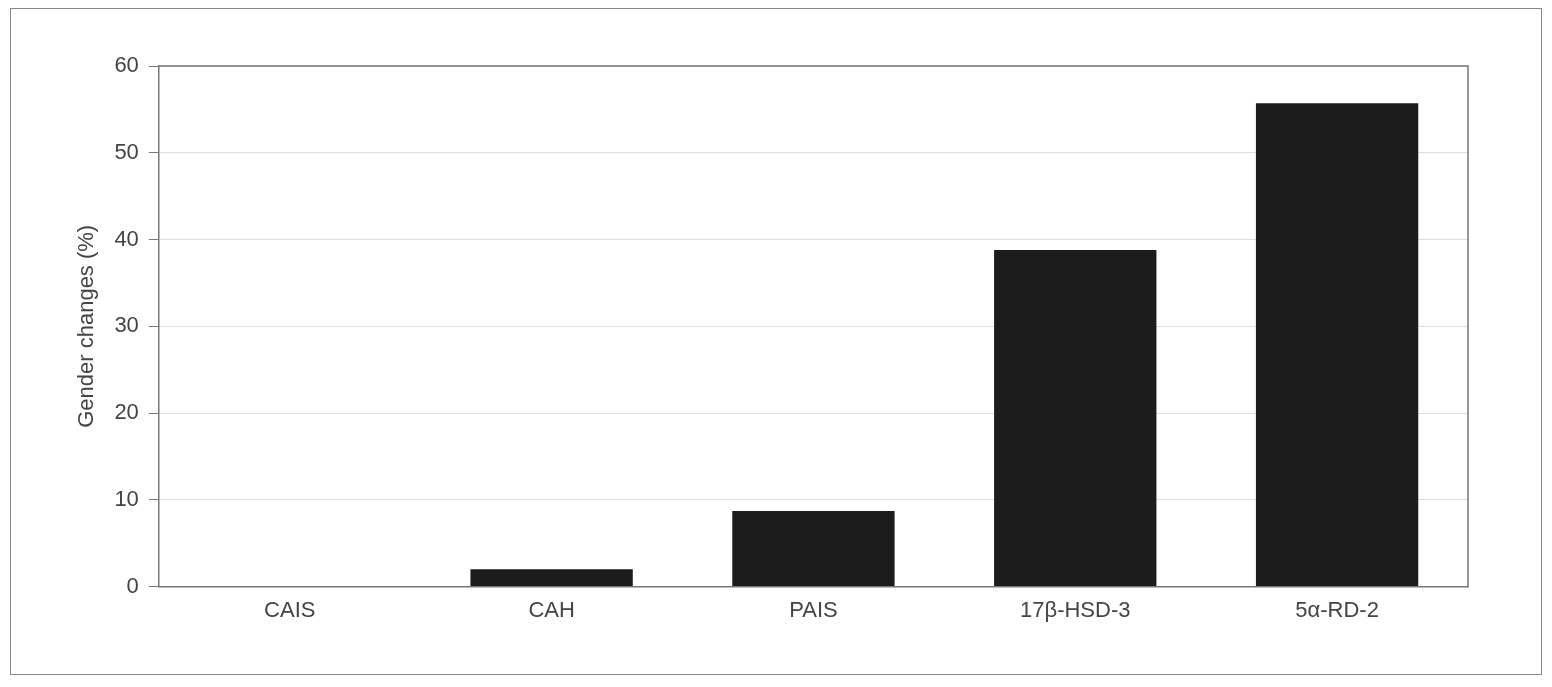 The height and width of the screenshot is (687, 1552). Describe the element at coordinates (86, 326) in the screenshot. I see `y-axis-title: Gender changes (%)` at that location.